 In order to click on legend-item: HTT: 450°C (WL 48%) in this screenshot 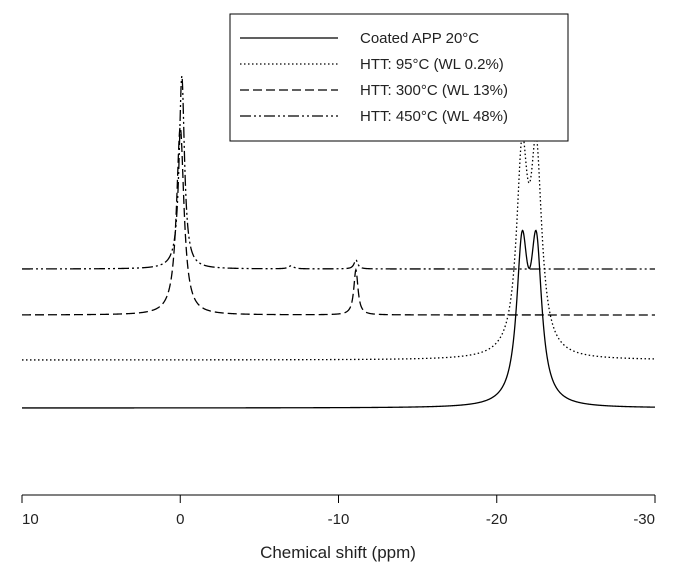, I will do `click(374, 116)`.